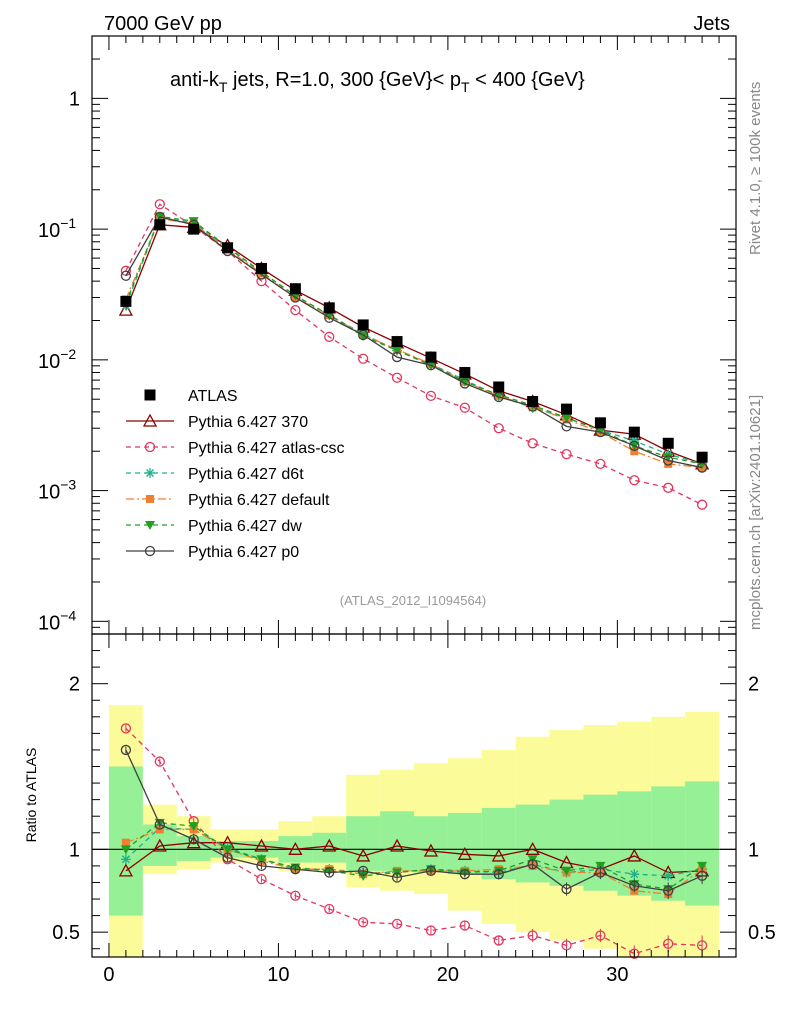 This screenshot has width=786, height=1024. I want to click on ratio-y-tick-label-right: 0.5, so click(762, 933).